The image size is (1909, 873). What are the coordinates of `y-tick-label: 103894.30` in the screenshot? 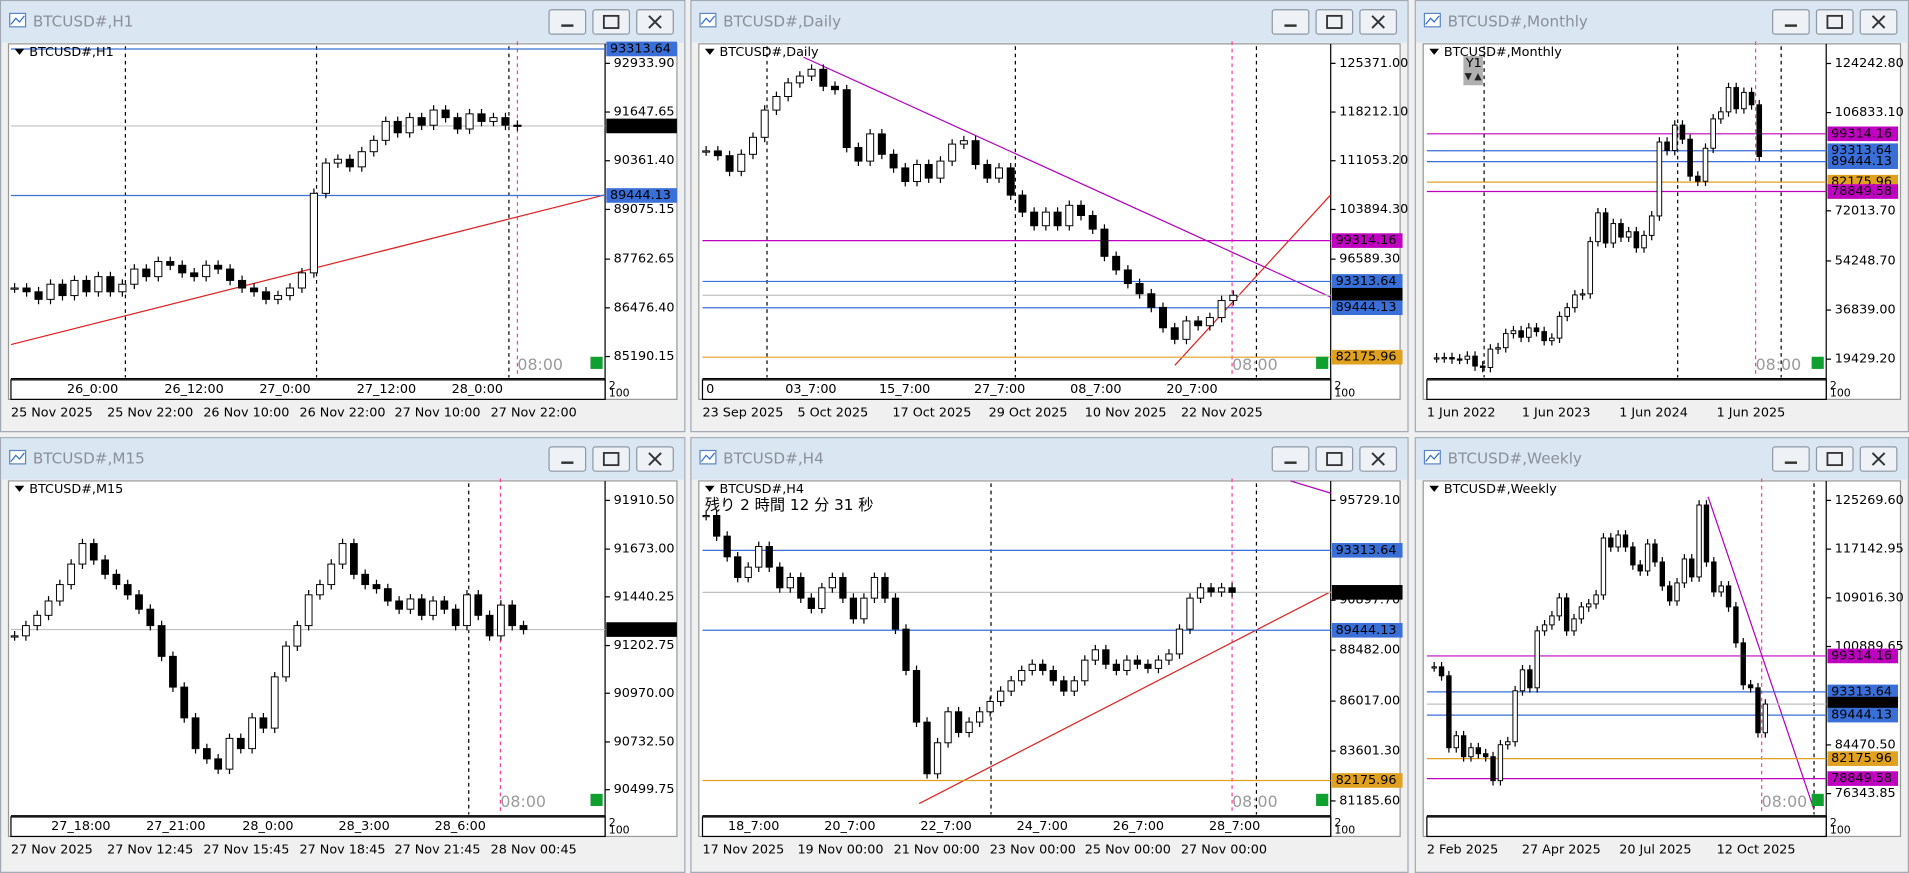 It's located at (1373, 209).